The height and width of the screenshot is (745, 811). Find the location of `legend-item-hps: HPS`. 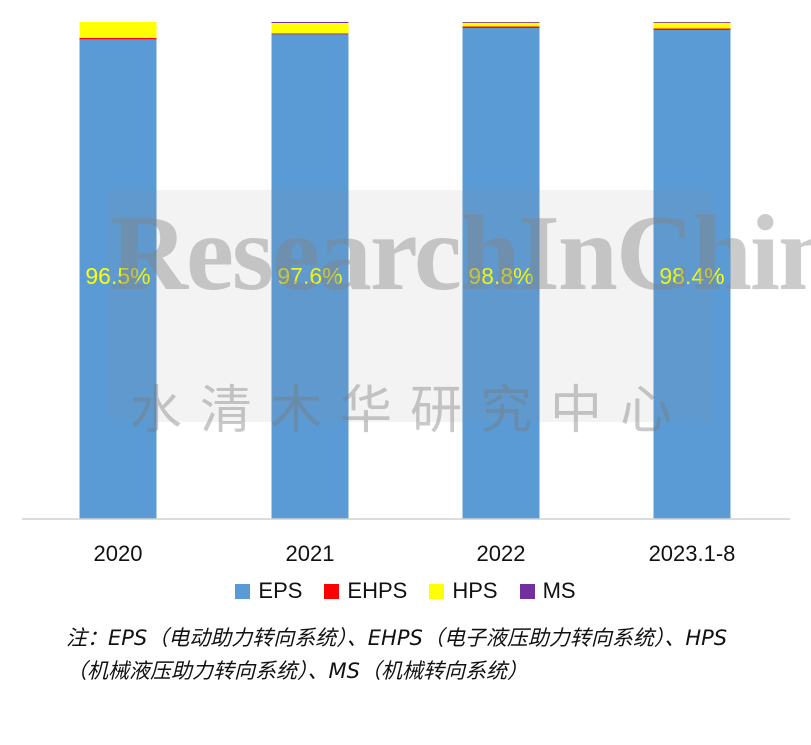

legend-item-hps: HPS is located at coordinates (463, 591).